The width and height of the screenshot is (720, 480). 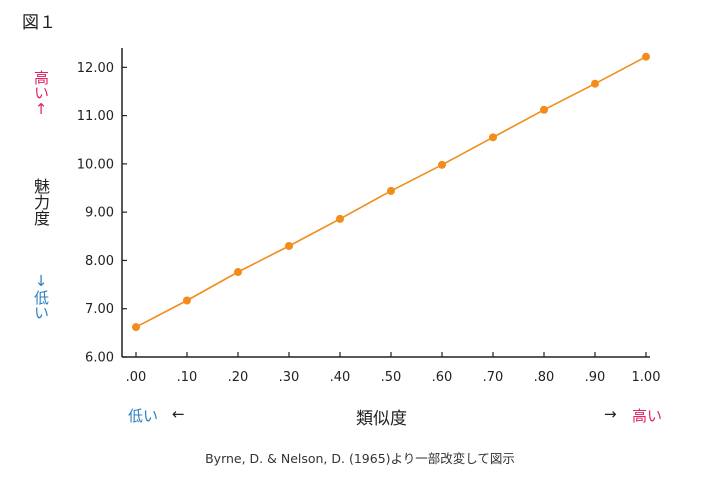 I want to click on x-tick-label: .40, so click(x=340, y=377).